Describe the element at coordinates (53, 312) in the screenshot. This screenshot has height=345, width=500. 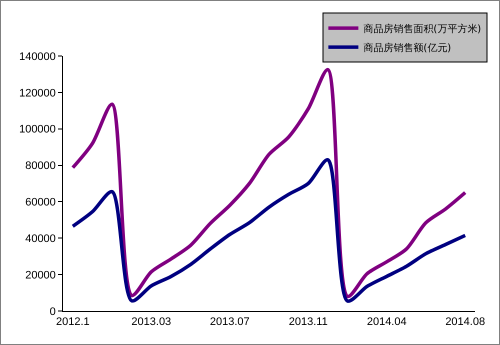
I see `y-tick-label: 0` at that location.